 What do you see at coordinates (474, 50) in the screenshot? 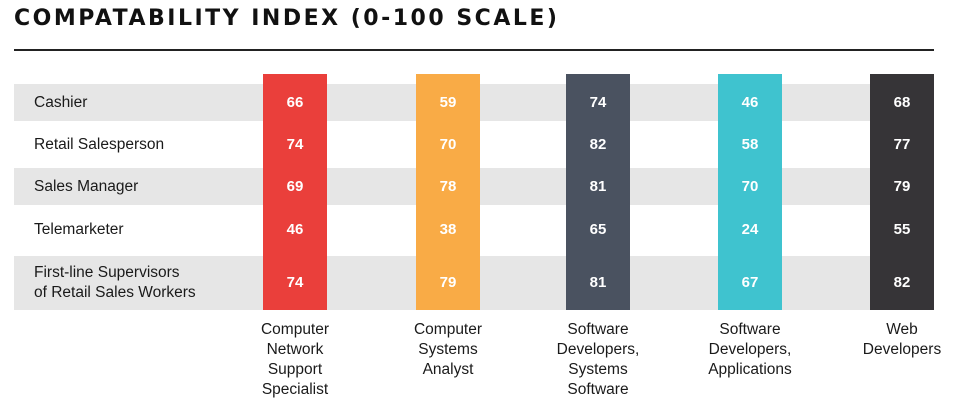
I see `title-divider` at bounding box center [474, 50].